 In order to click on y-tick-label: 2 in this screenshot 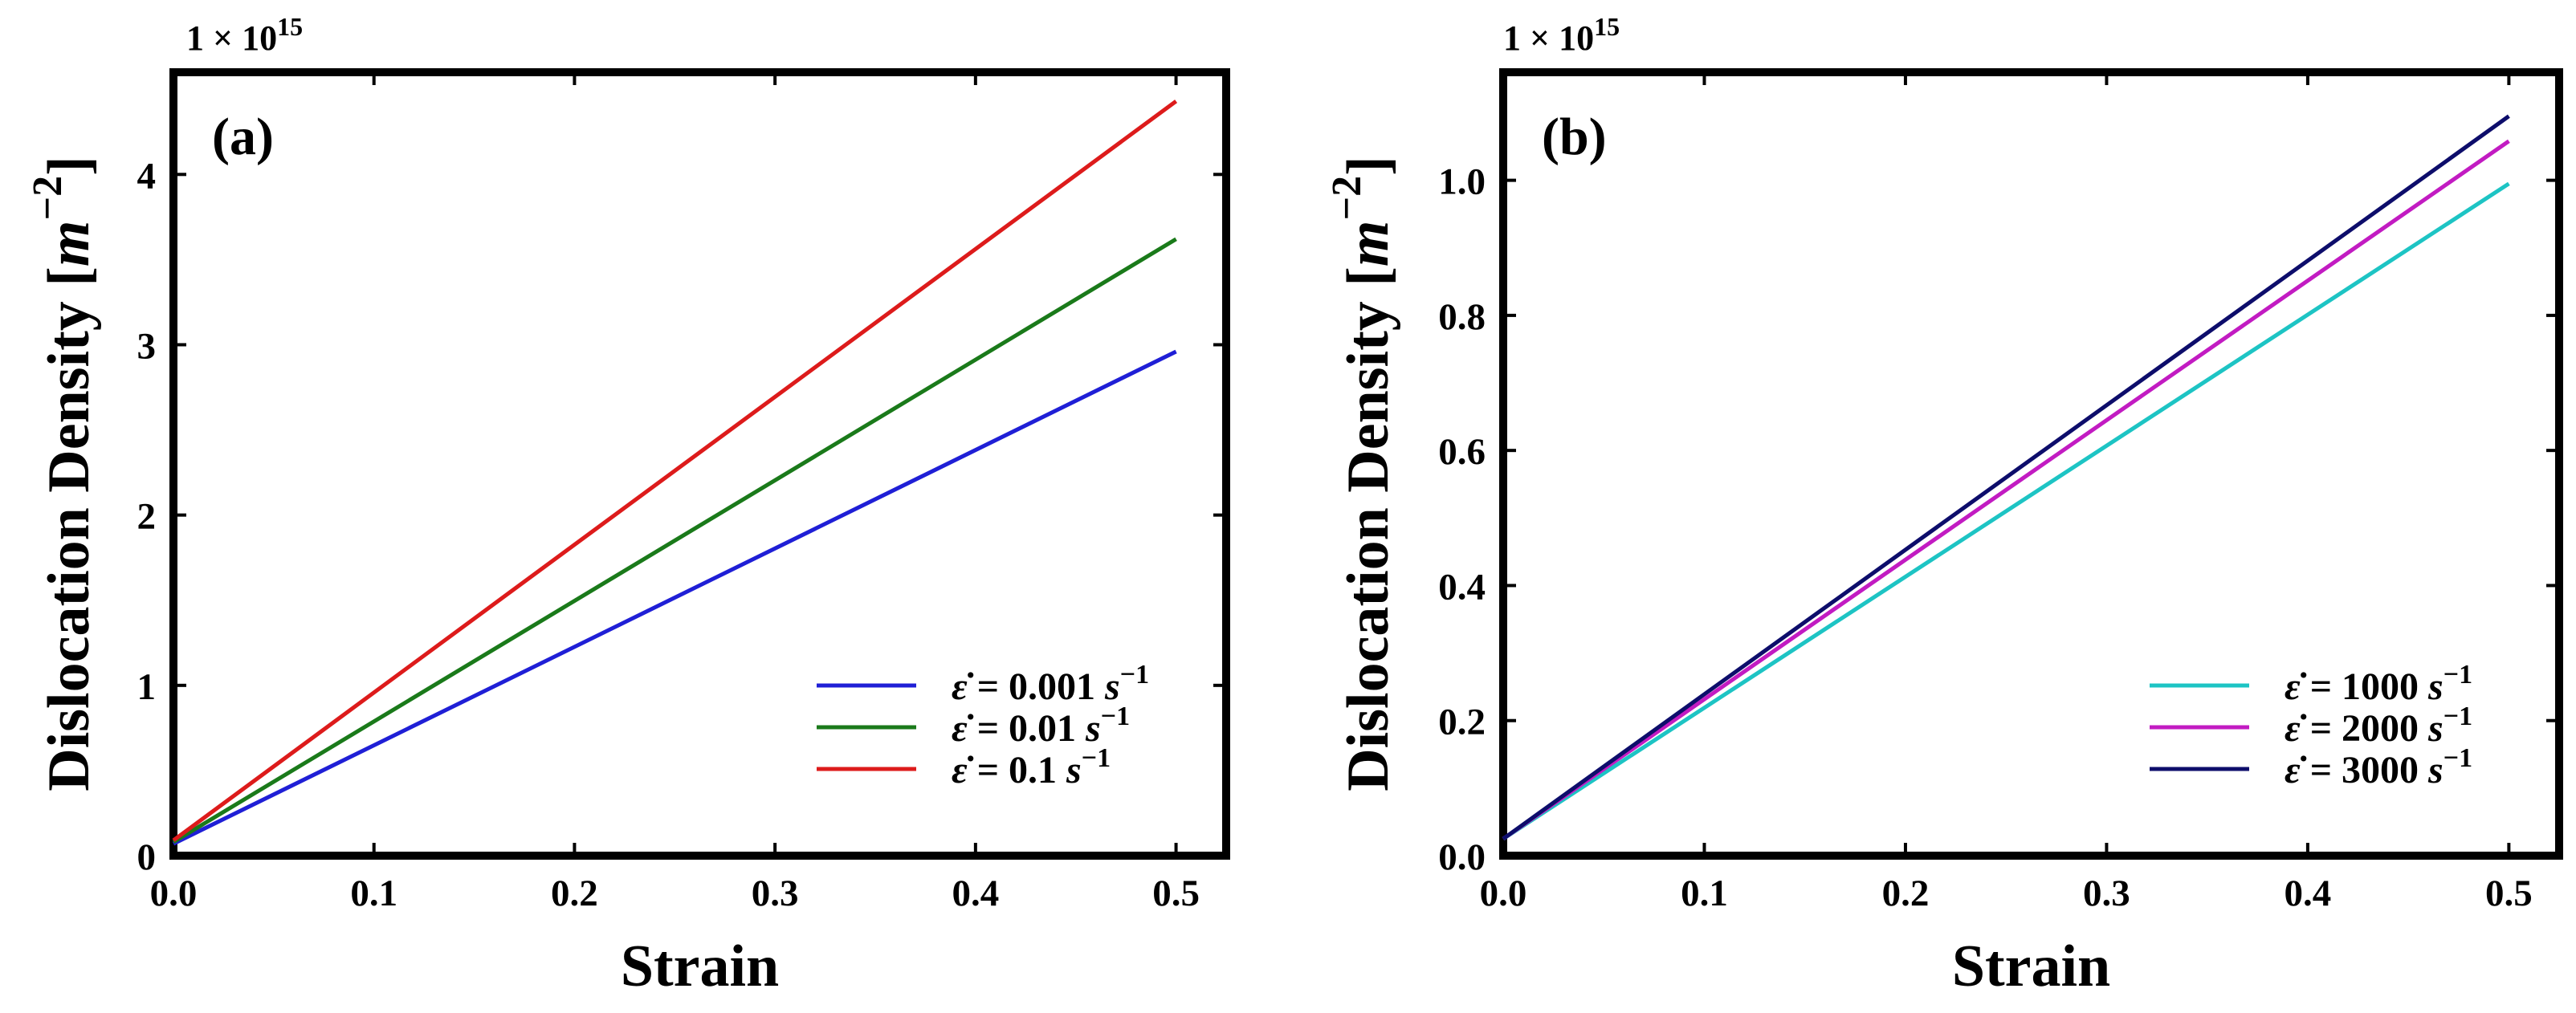, I will do `click(147, 517)`.